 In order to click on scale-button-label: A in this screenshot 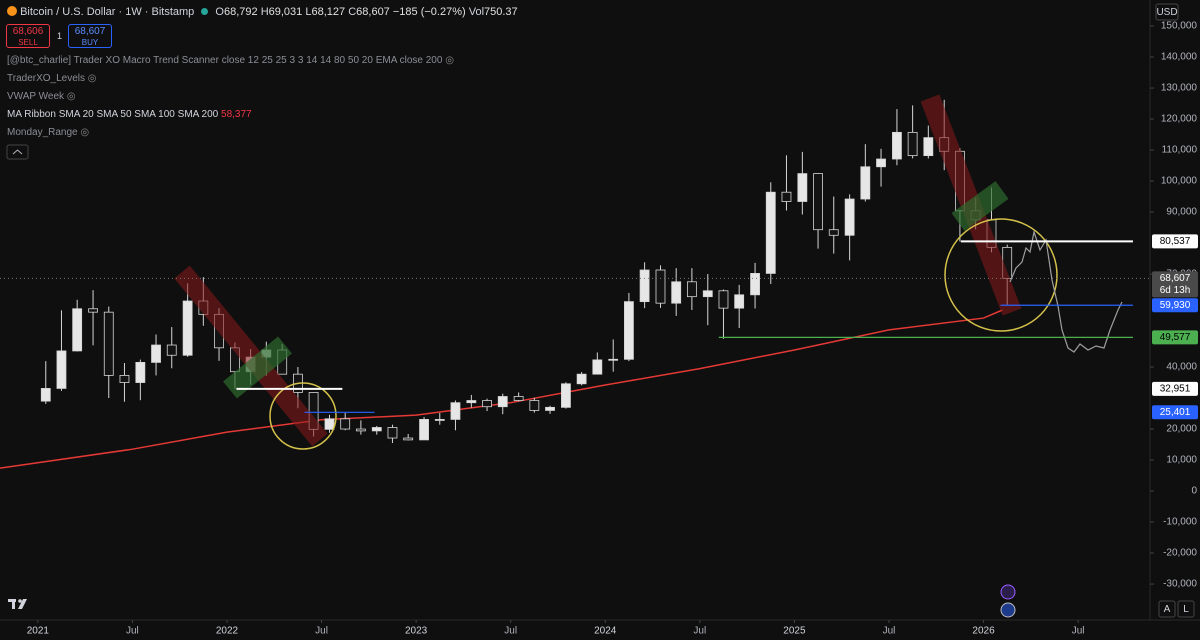, I will do `click(1167, 609)`.